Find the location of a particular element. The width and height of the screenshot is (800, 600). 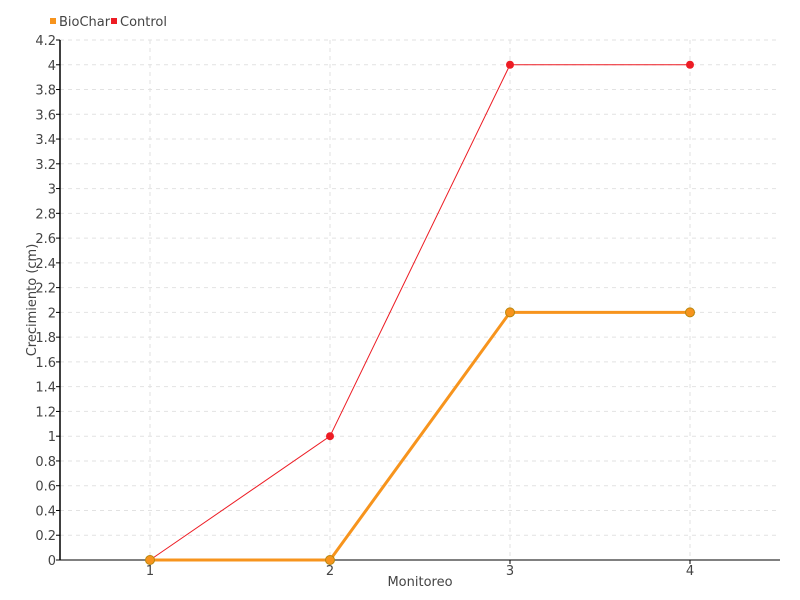

y-tick-label: 2.8 is located at coordinates (45, 214).